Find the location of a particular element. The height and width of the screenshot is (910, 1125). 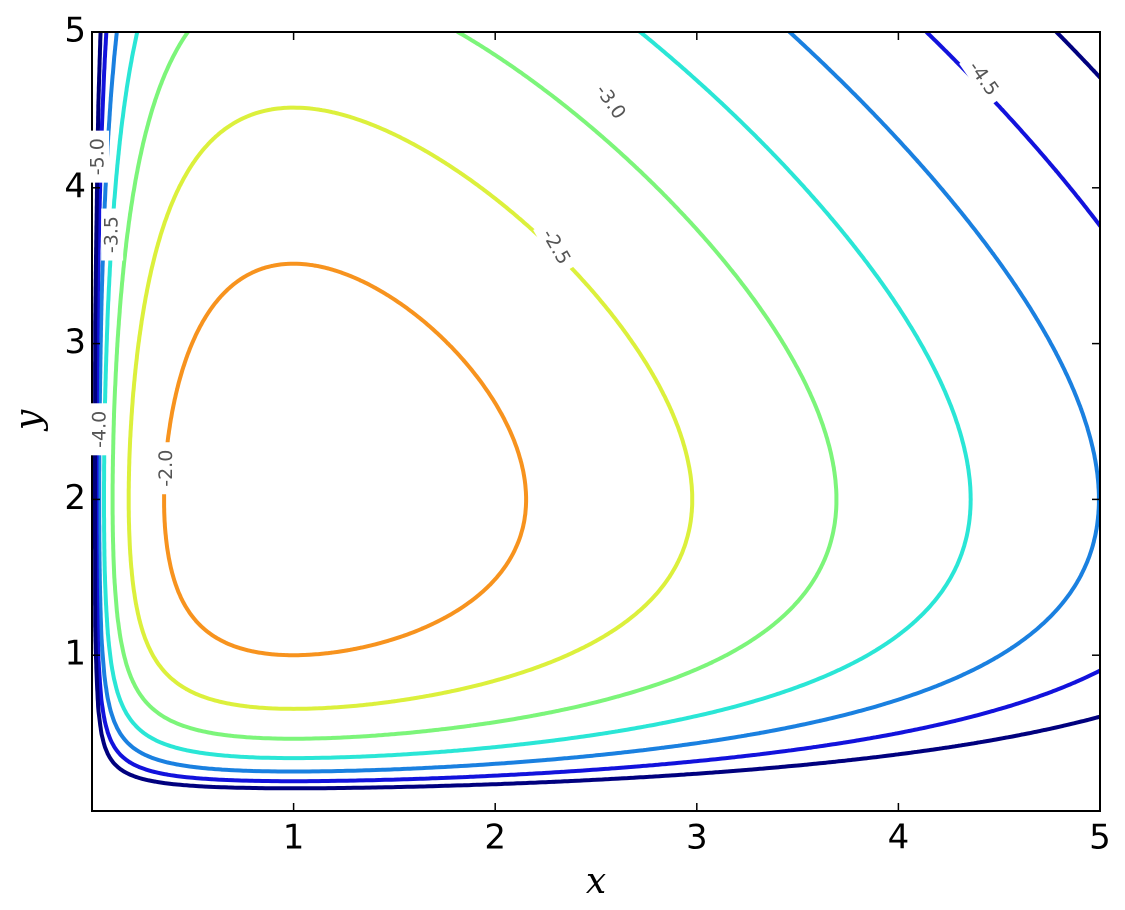

contour-label: -4.0 is located at coordinates (100, 429).